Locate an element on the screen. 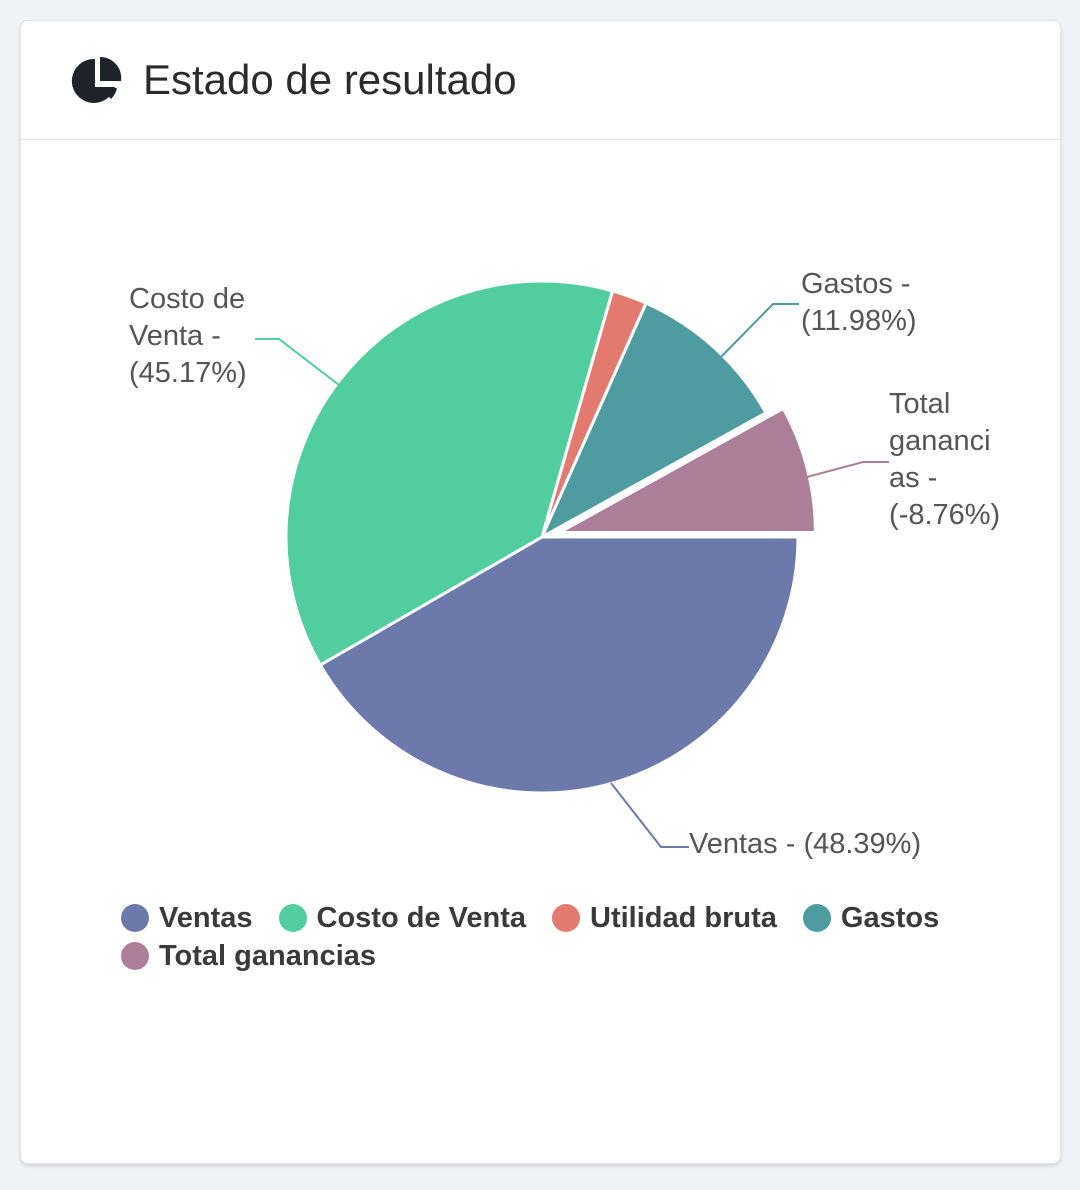 This screenshot has width=1080, height=1190. legend-item-ventas: Ventas is located at coordinates (187, 918).